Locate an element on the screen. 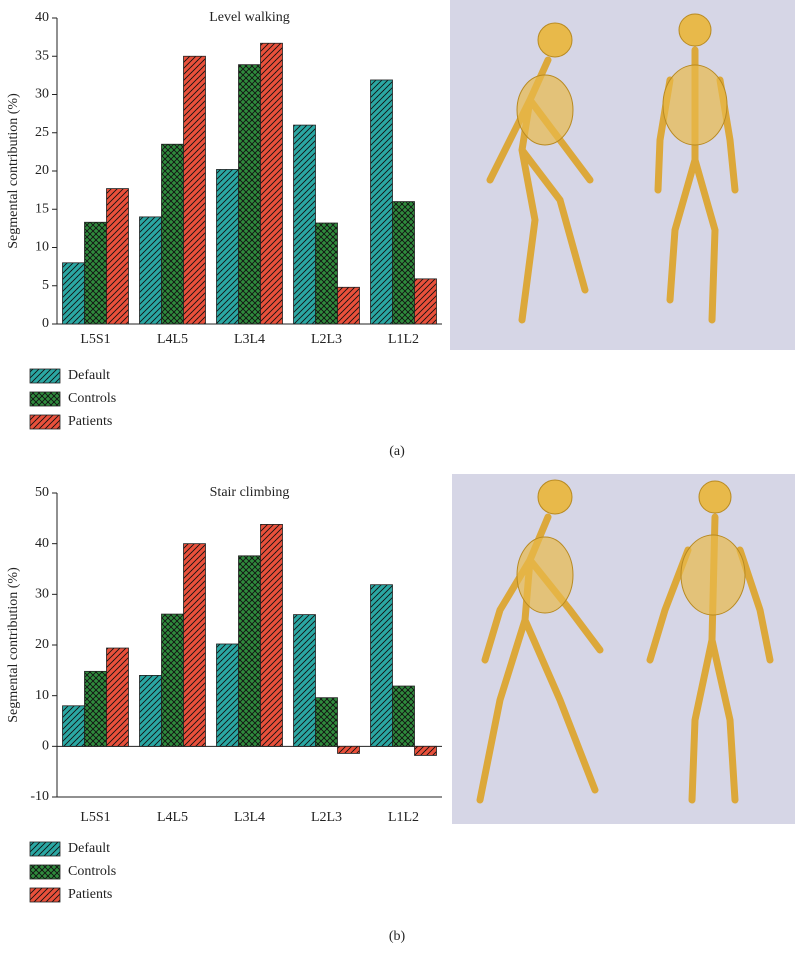 Image resolution: width=795 pixels, height=956 pixels. y-tick-label: 50 is located at coordinates (42, 492).